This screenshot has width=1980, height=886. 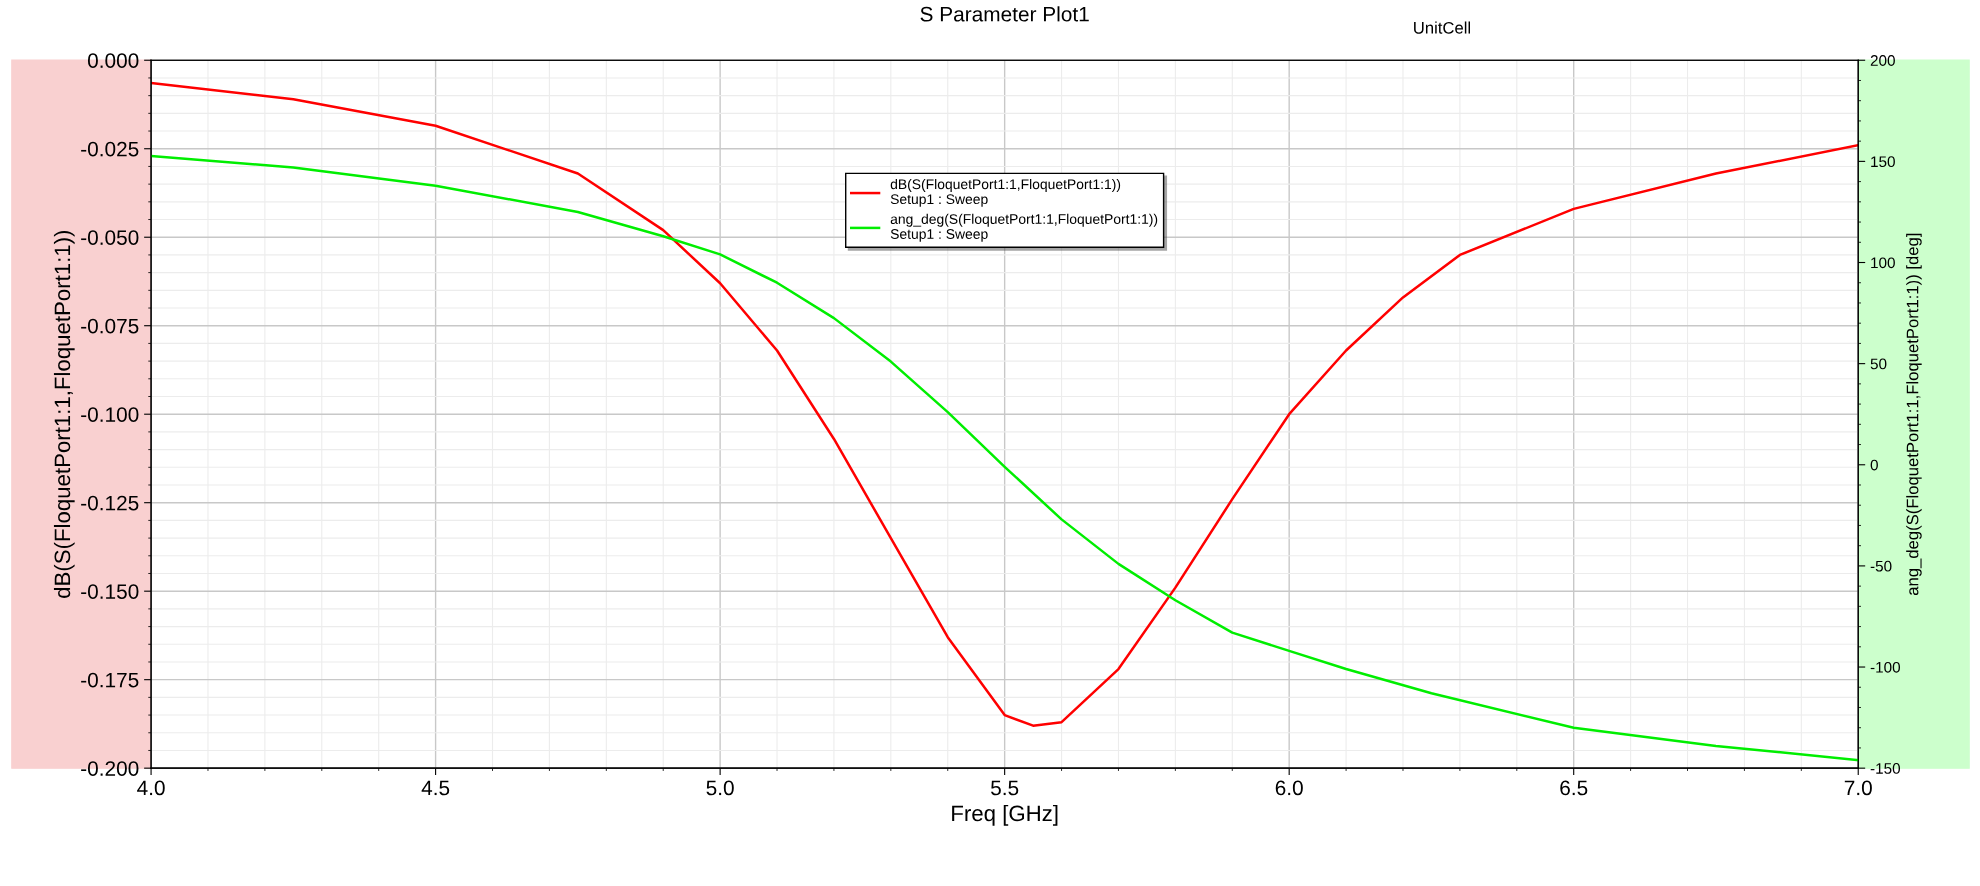 I want to click on y-tick-label: -0.100, so click(x=110, y=414).